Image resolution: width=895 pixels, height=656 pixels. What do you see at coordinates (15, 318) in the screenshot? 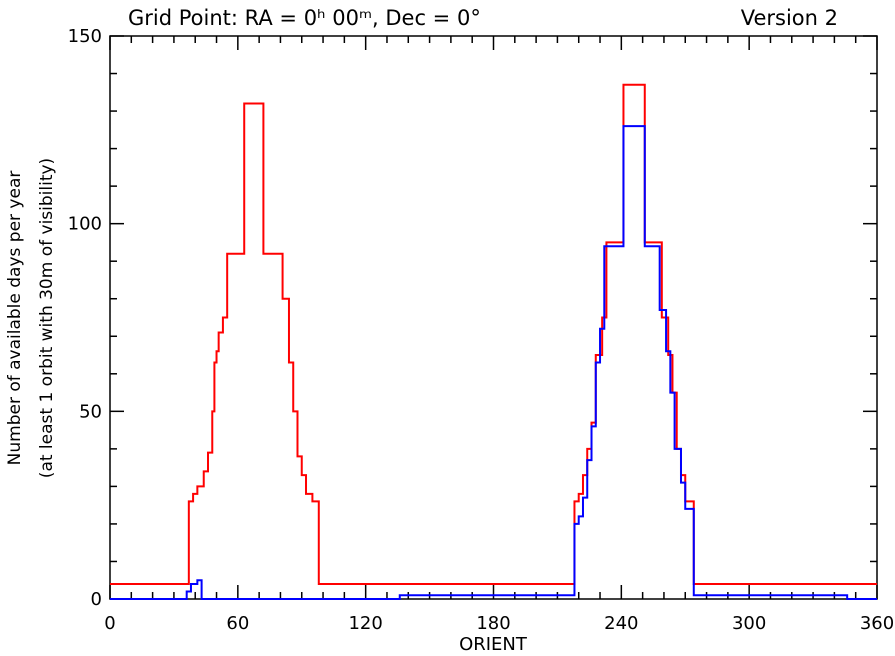
I see `y-axis-label-line1: Number of available days per year` at bounding box center [15, 318].